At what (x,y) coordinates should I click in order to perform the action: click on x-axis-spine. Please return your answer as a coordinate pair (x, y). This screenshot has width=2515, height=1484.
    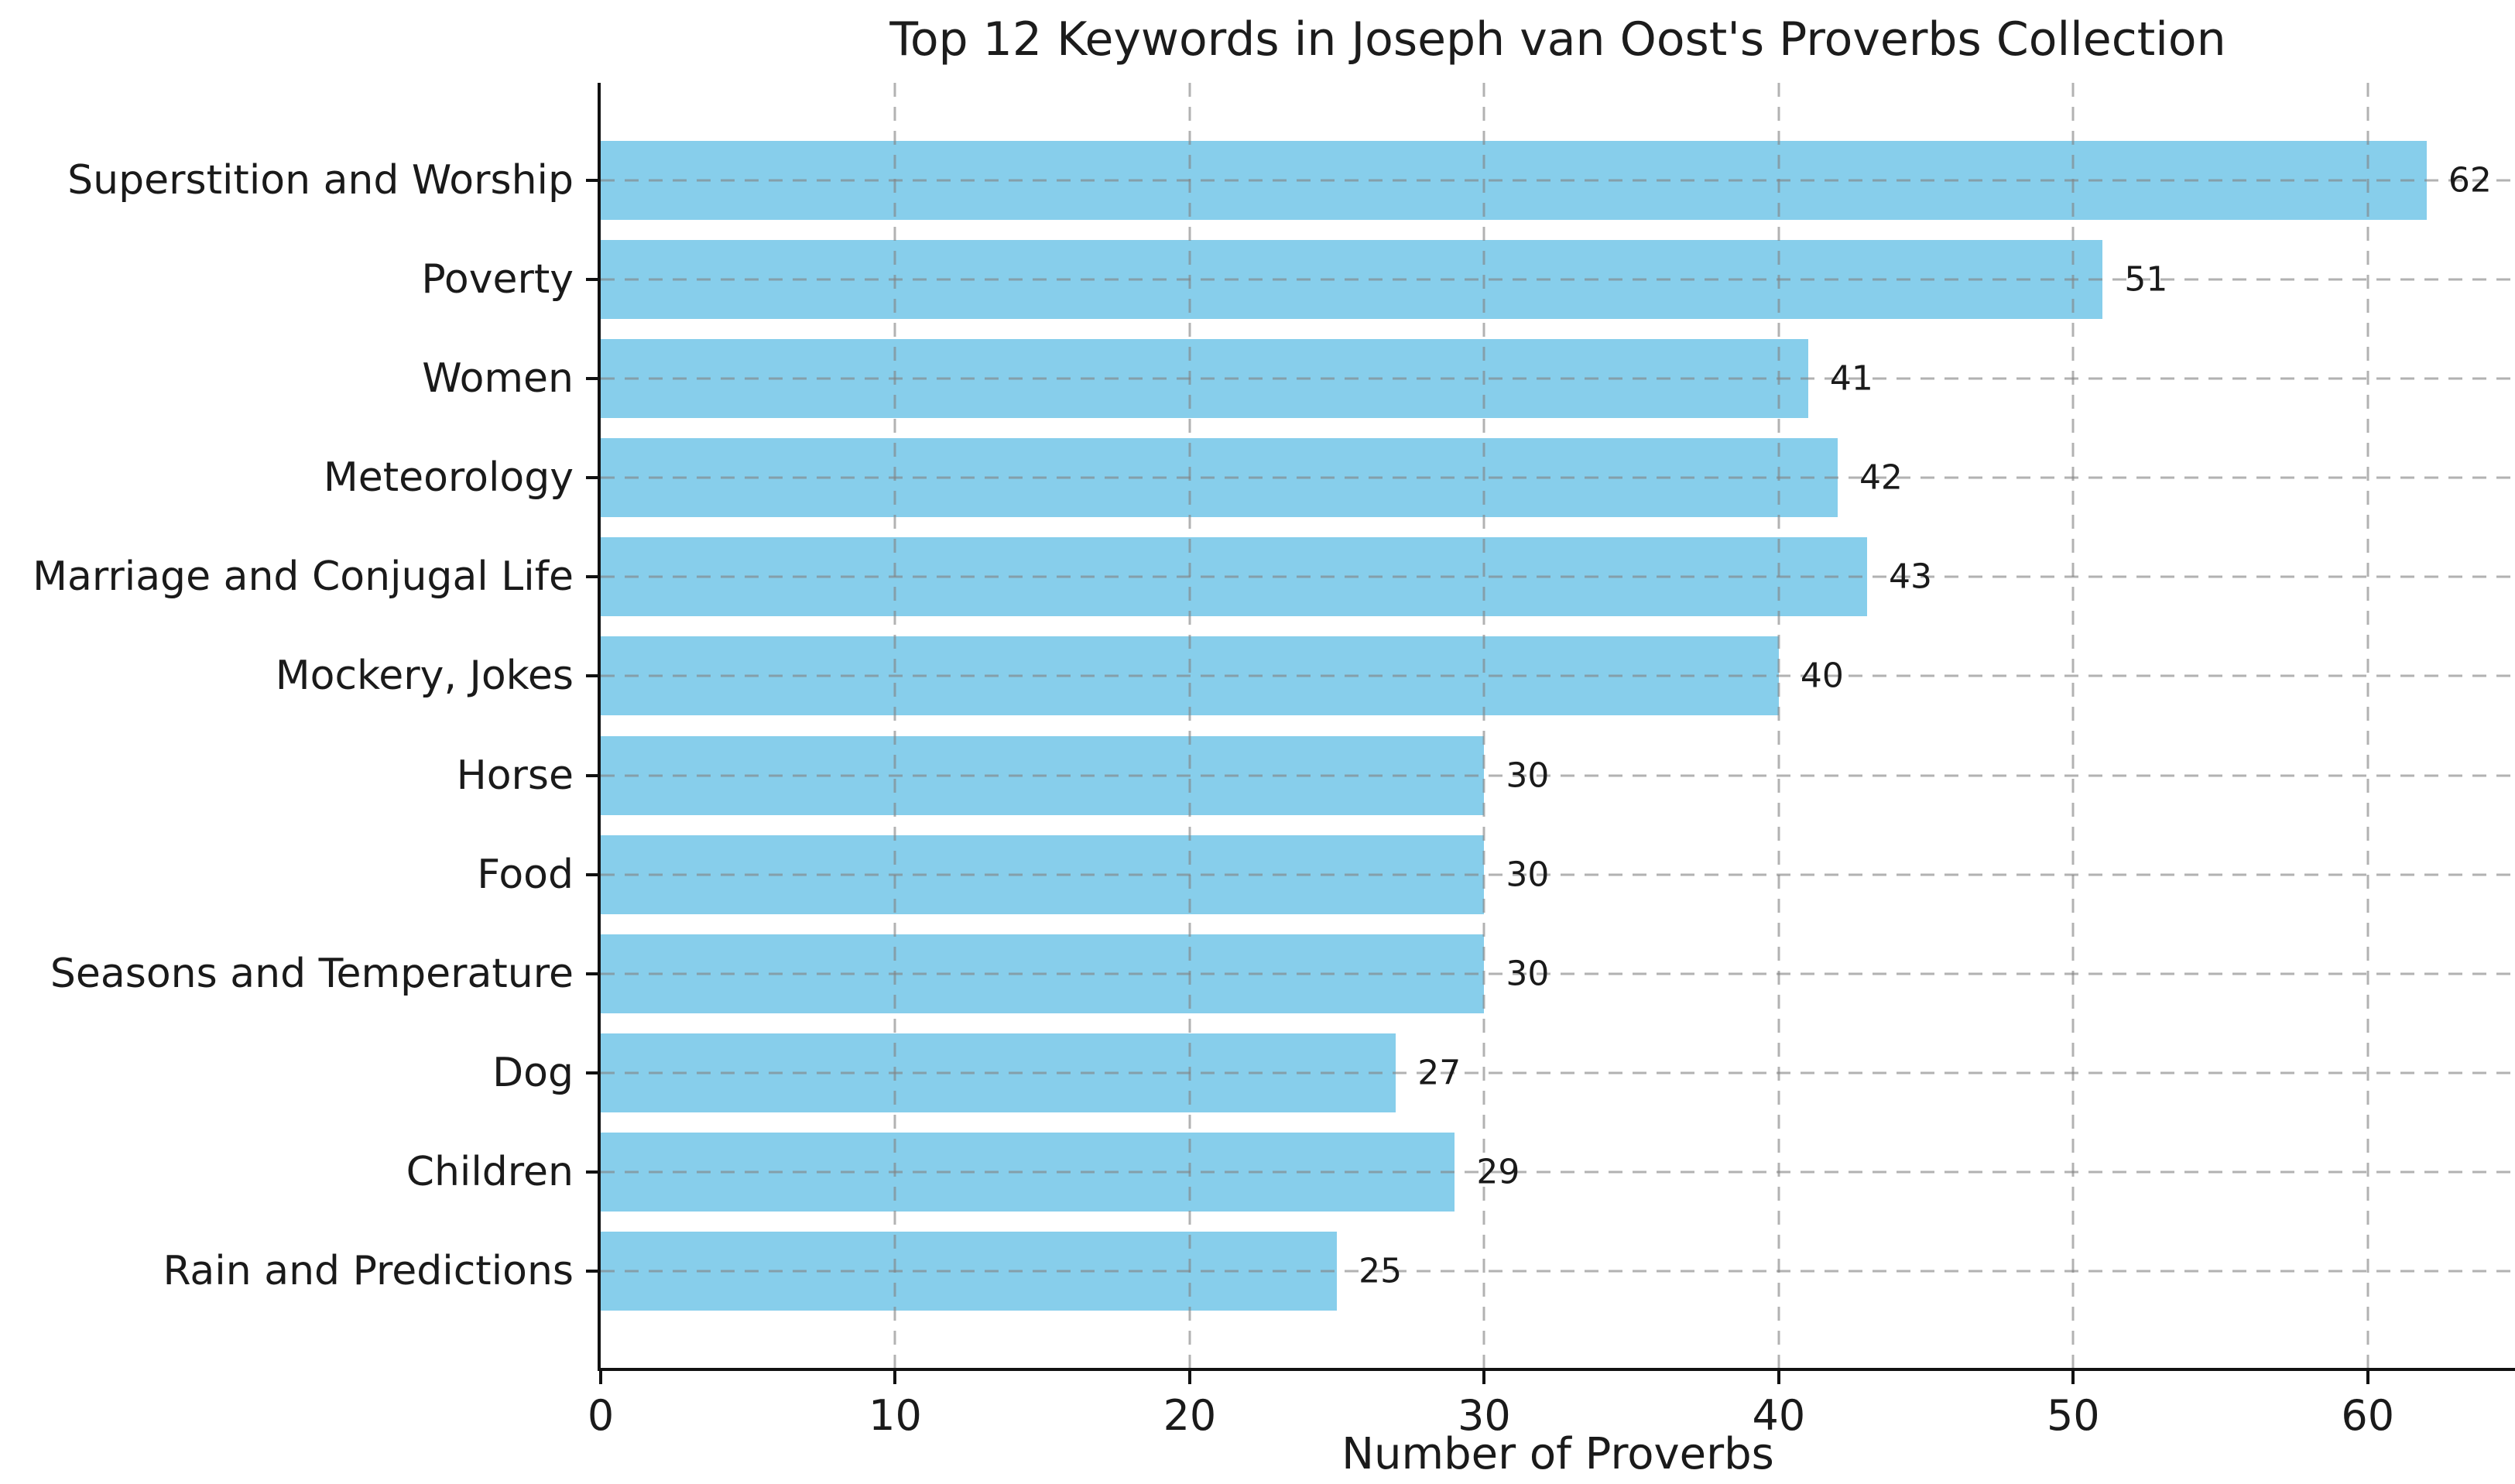
    Looking at the image, I should click on (1557, 1369).